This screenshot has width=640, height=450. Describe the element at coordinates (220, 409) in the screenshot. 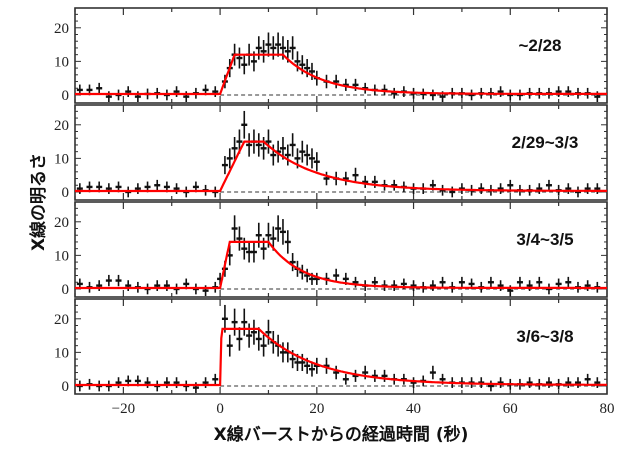

I see `x-tick-label: 0` at that location.